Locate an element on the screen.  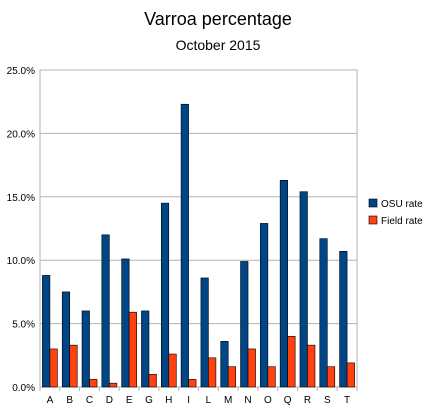
x-tick-label: O is located at coordinates (268, 400).